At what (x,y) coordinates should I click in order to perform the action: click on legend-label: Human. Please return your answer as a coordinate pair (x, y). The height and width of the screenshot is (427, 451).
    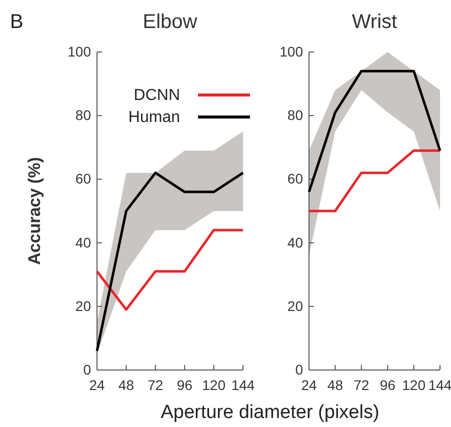
    Looking at the image, I should click on (154, 117).